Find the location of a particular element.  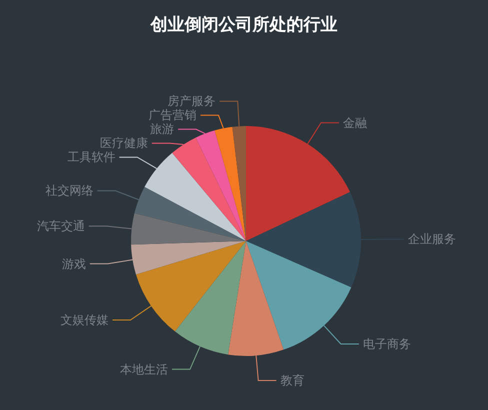

slice-label: 工具软件 is located at coordinates (91, 157).